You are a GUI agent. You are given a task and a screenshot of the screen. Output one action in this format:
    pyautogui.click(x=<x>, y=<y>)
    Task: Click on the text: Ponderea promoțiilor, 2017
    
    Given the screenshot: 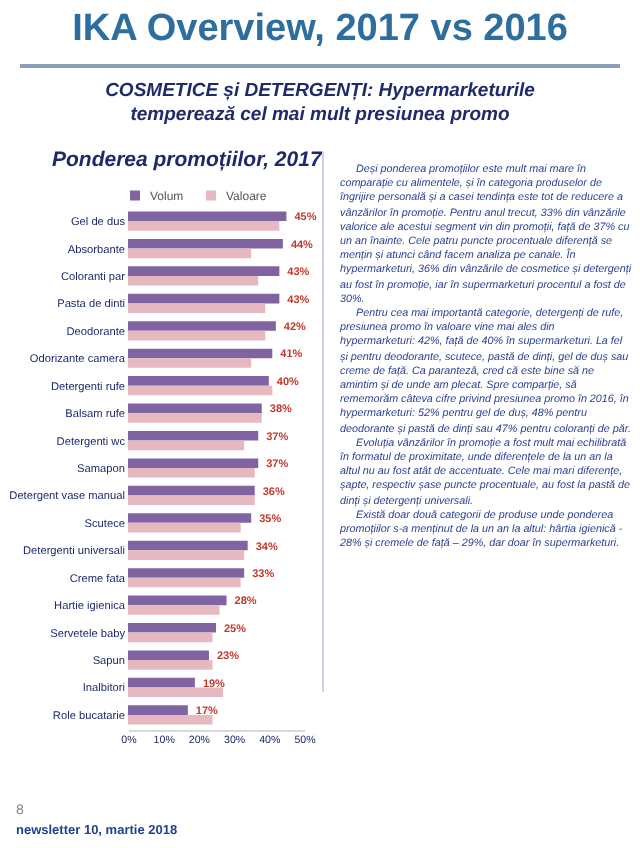 What is the action you would take?
    pyautogui.click(x=187, y=160)
    